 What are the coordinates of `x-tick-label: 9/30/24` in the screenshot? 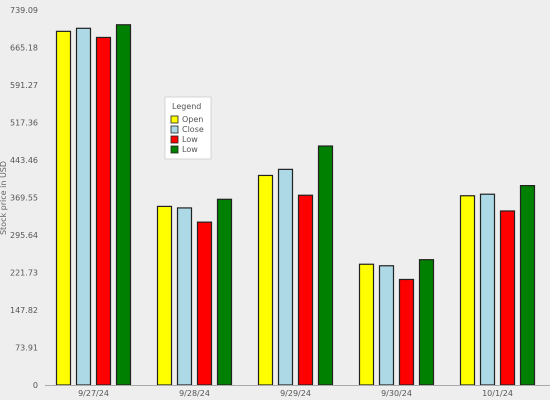 It's located at (396, 393).